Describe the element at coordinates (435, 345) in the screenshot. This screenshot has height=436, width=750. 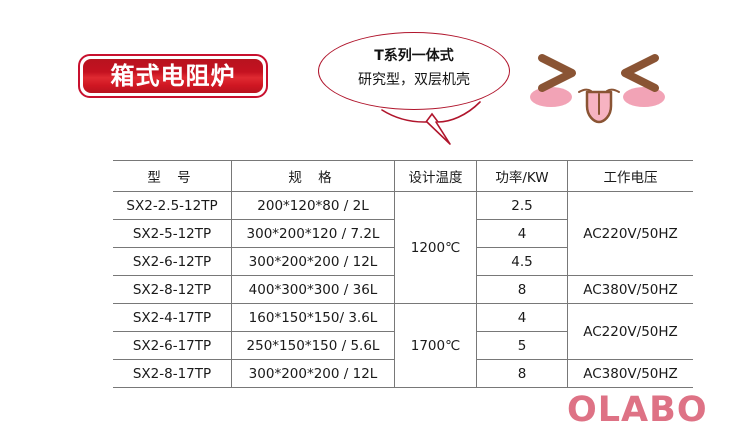
I see `cell-temp-1700: 1700℃` at that location.